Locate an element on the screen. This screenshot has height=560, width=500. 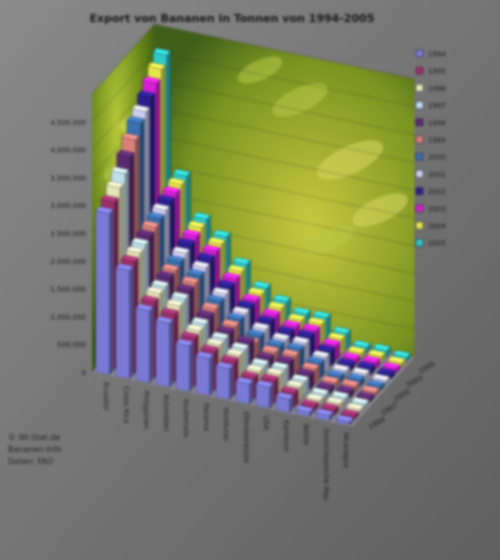
y-tick-label: 2.000.000 is located at coordinates (68, 262).